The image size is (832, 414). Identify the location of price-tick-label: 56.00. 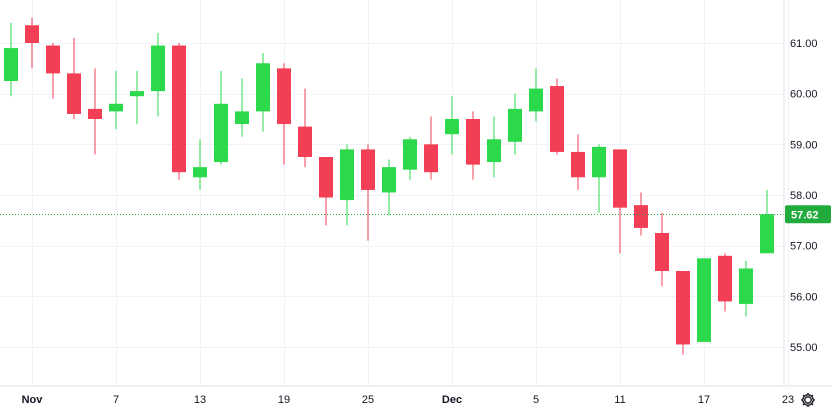
(804, 297).